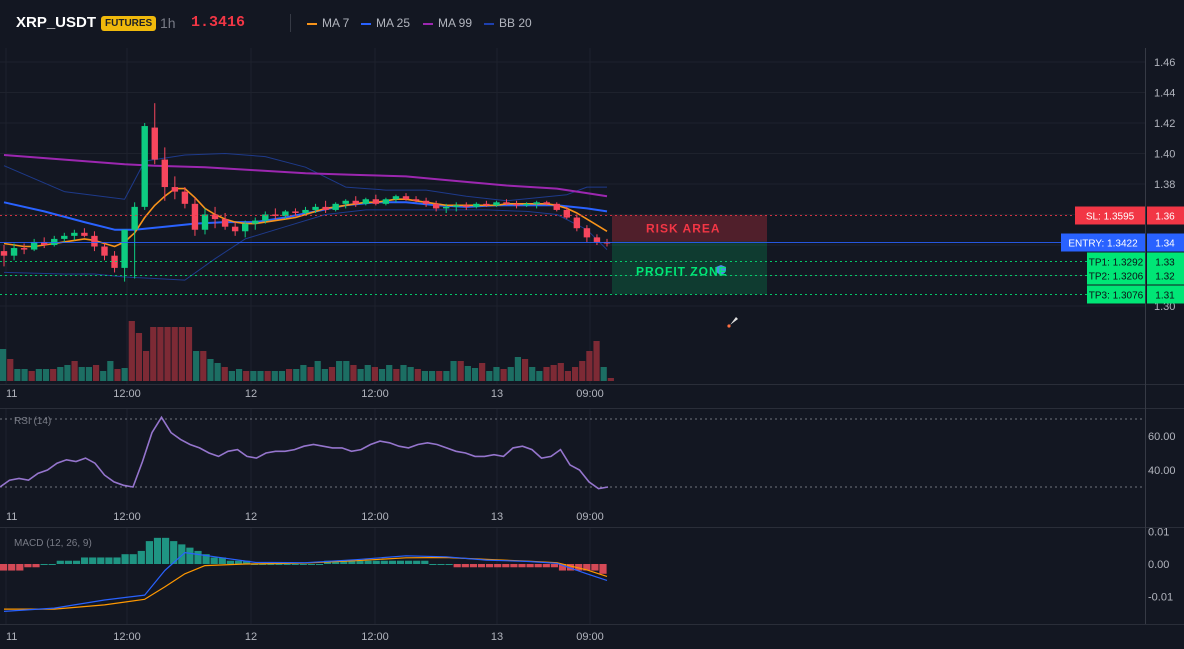 This screenshot has height=649, width=1184. Describe the element at coordinates (305, 177) in the screenshot. I see `bb-upper-line` at that location.